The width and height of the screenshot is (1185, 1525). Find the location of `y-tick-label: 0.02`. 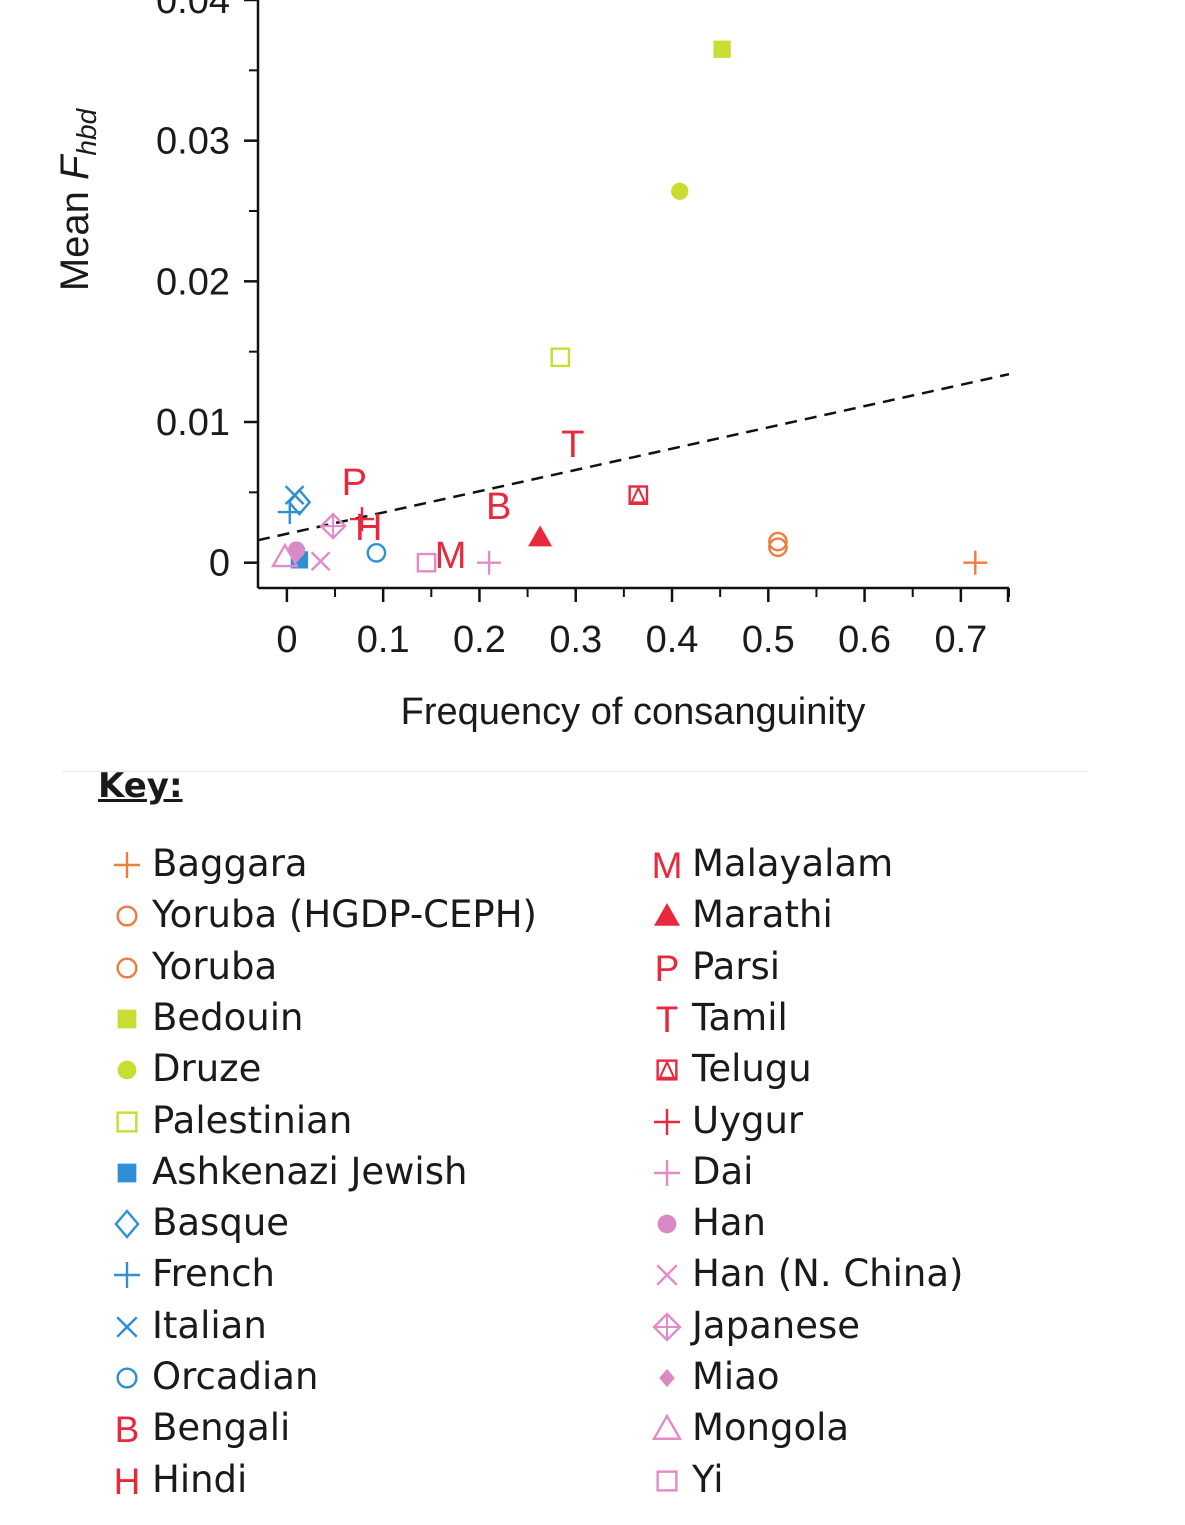

y-tick-label: 0.02 is located at coordinates (193, 282).